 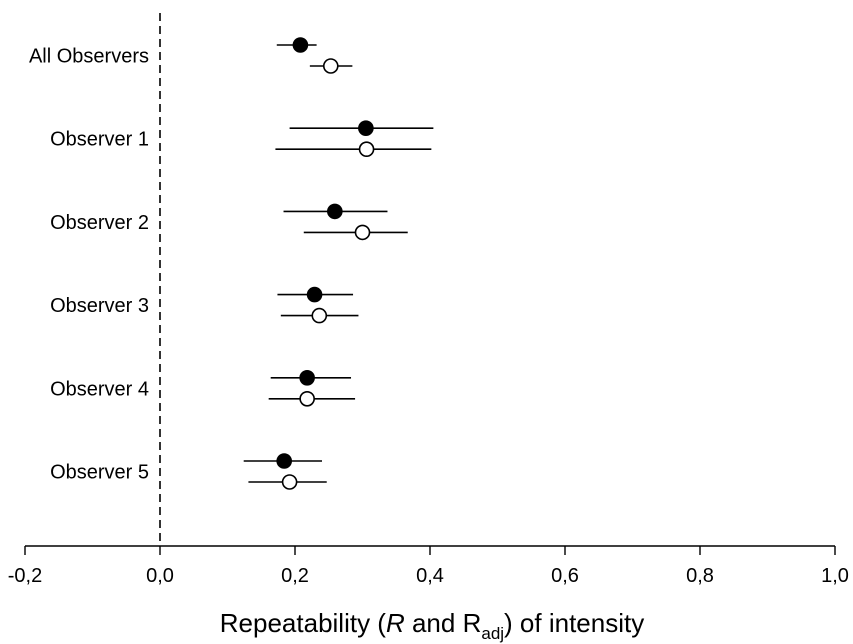 I want to click on x-tick-label: 0,6, so click(x=565, y=576).